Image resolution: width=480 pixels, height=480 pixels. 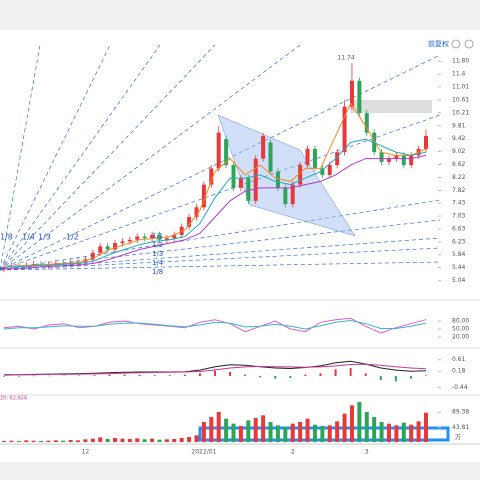 I want to click on settings-icon, so click(x=469, y=44).